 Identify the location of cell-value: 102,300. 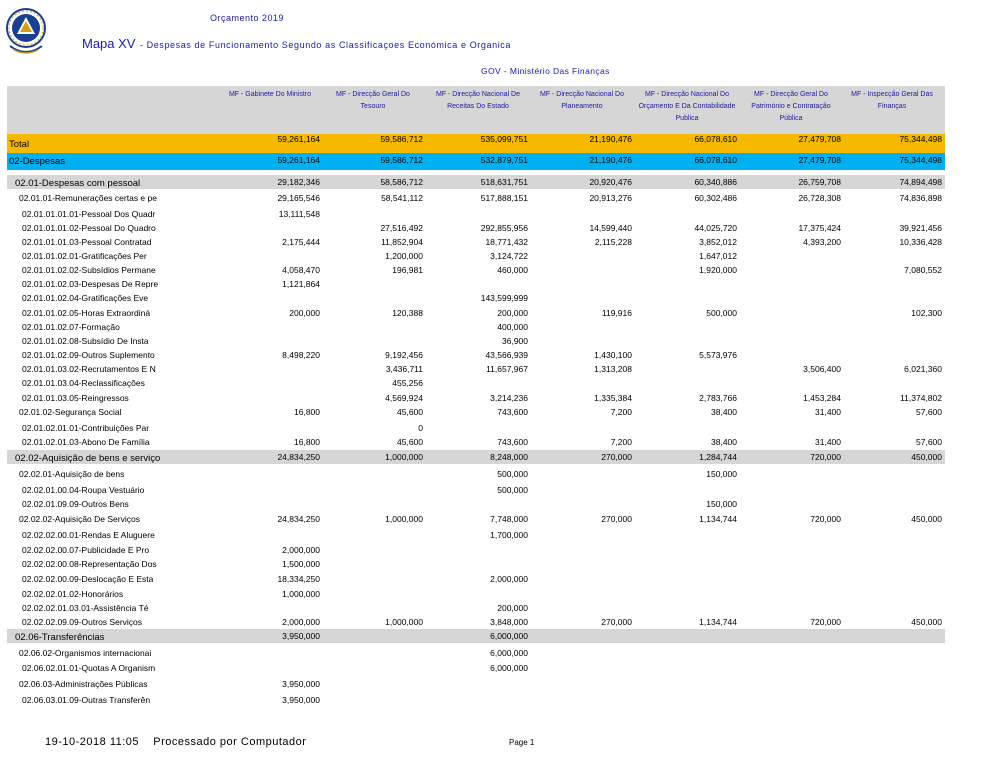
(926, 313).